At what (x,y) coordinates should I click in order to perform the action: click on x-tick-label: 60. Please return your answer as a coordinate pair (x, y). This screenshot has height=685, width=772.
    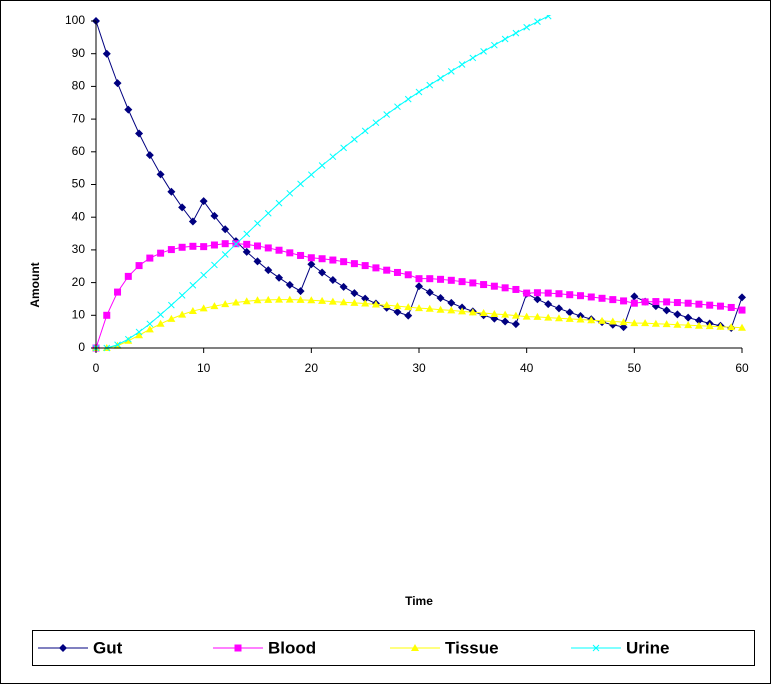
    Looking at the image, I should click on (742, 368).